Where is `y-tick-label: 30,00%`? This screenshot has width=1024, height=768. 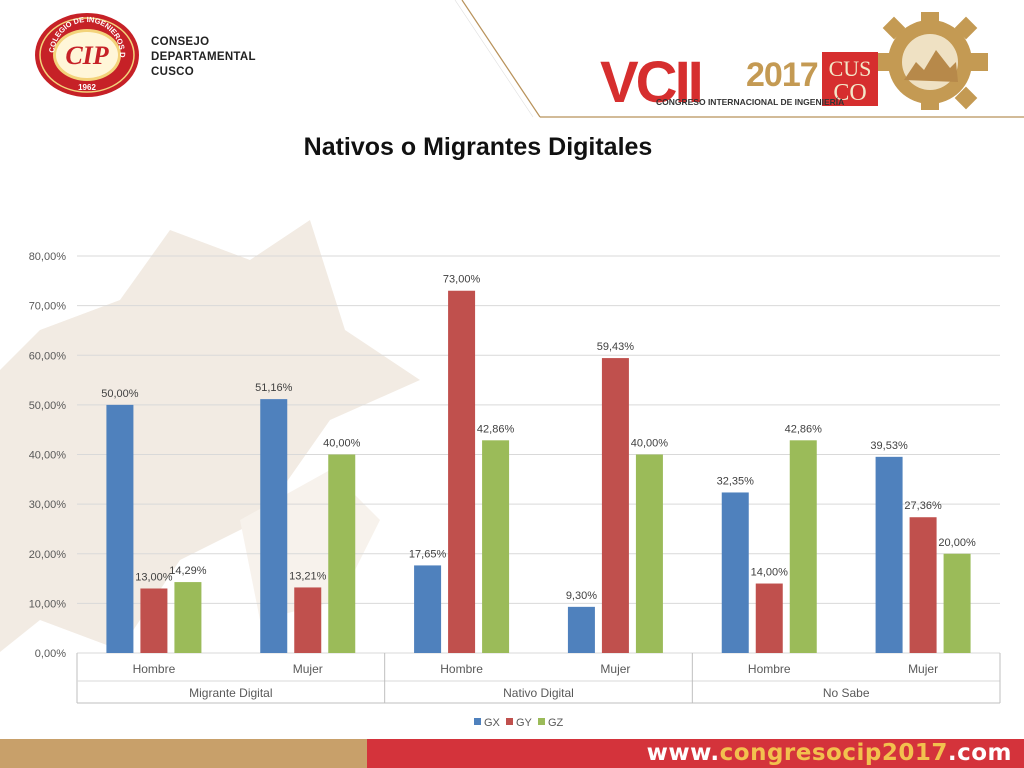
y-tick-label: 30,00% is located at coordinates (48, 505).